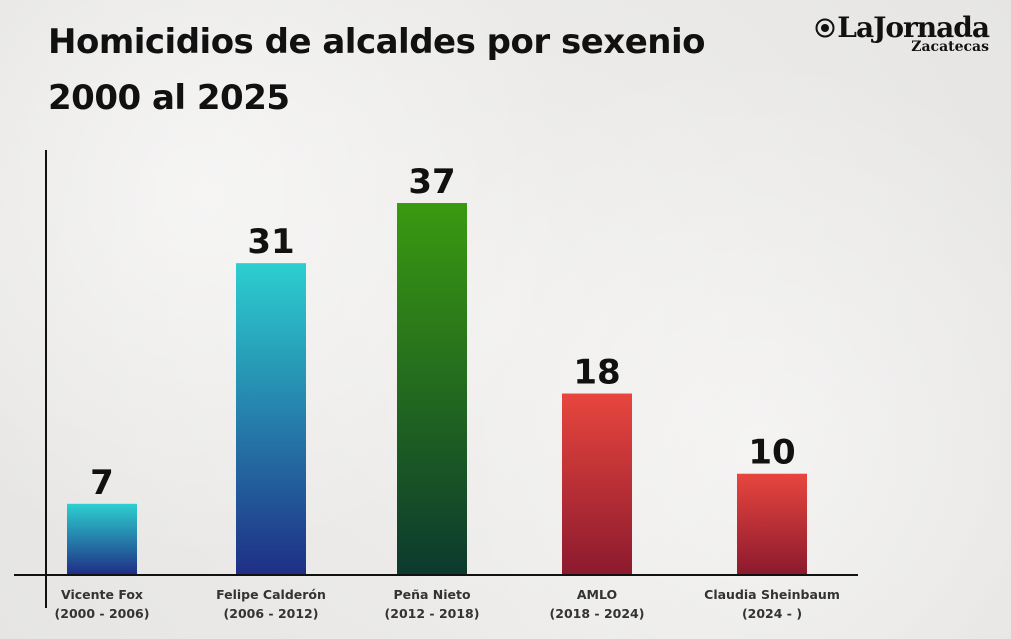  Describe the element at coordinates (102, 613) in the screenshot. I see `category-period-label: (2000 - 2006)` at that location.